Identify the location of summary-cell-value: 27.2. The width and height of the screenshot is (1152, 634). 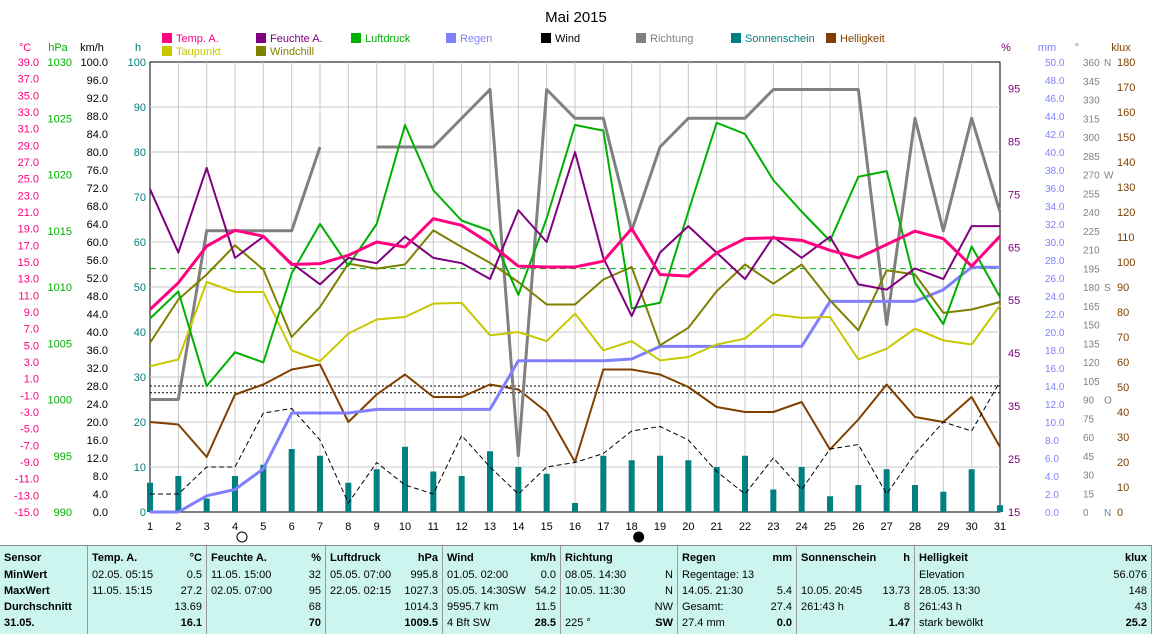
(191, 591).